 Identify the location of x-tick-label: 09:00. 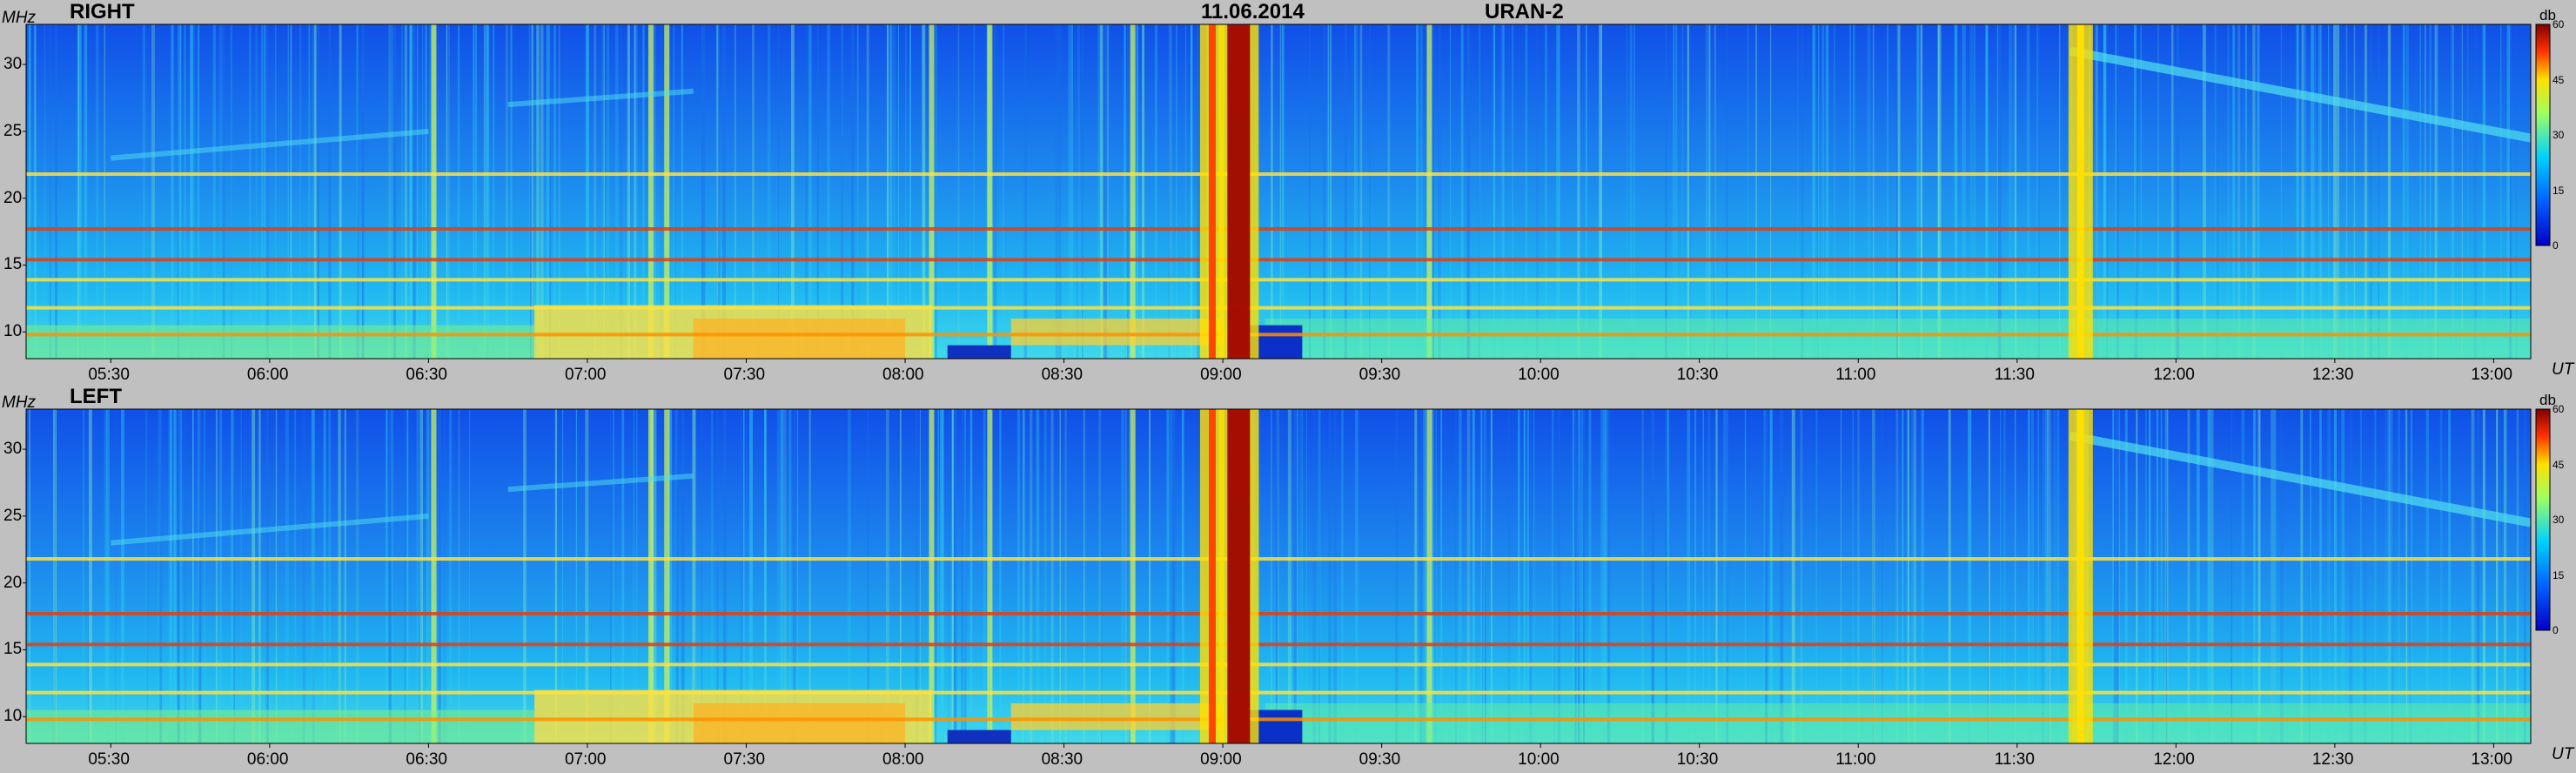
(1221, 375).